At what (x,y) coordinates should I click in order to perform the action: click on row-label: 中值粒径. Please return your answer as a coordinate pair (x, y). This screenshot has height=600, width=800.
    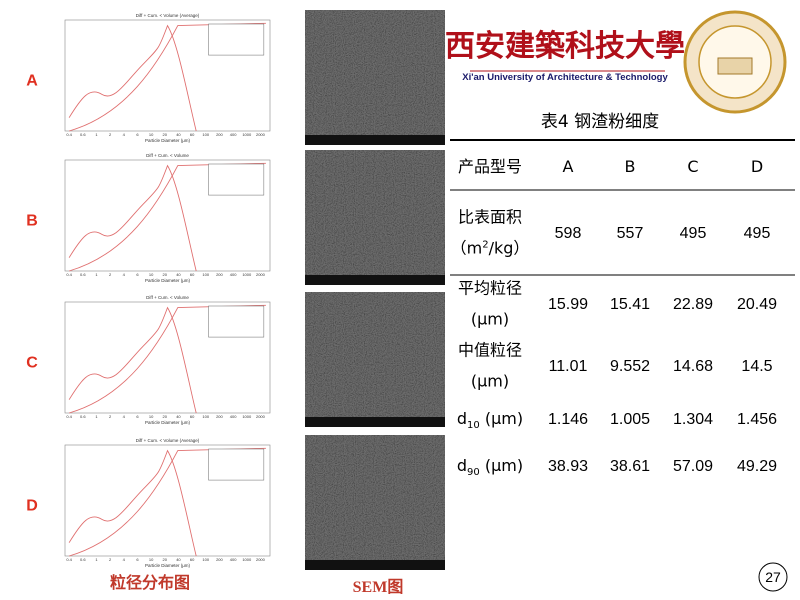
    Looking at the image, I should click on (490, 350).